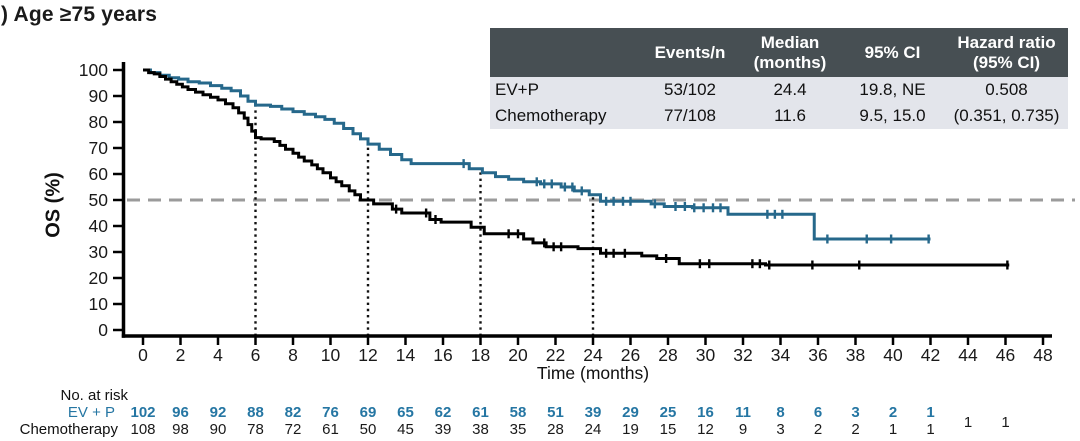  Describe the element at coordinates (180, 412) in the screenshot. I see `at-risk-value: 96` at that location.